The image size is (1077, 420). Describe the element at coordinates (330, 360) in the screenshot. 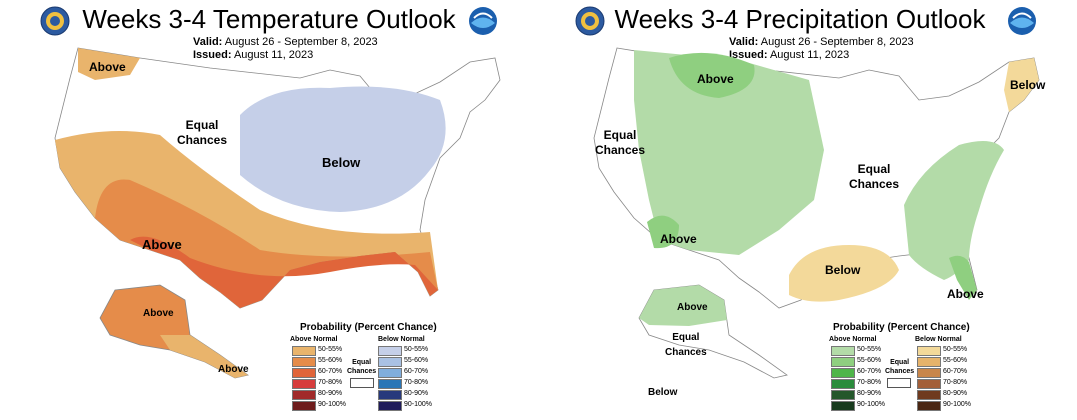

I see `legend-range-label-temp-above-1: 55-60%` at that location.